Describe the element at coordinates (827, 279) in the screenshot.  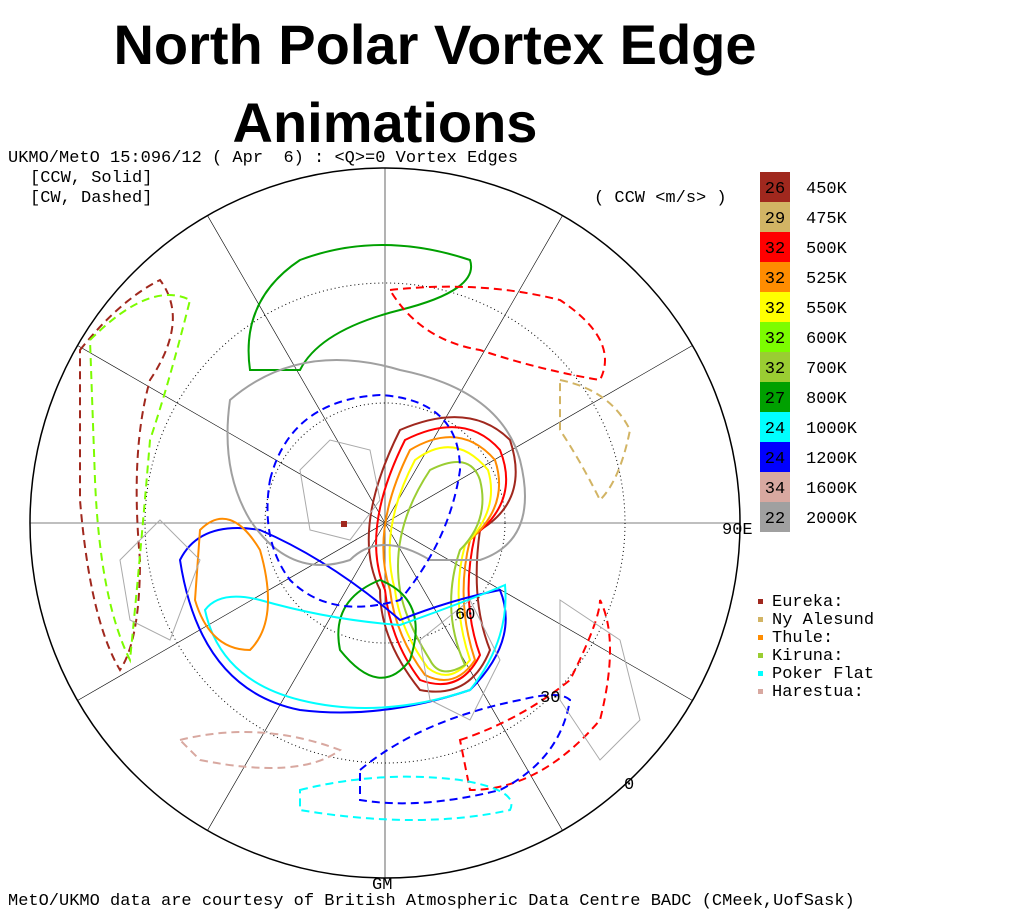
I see `legend-level: 525K` at that location.